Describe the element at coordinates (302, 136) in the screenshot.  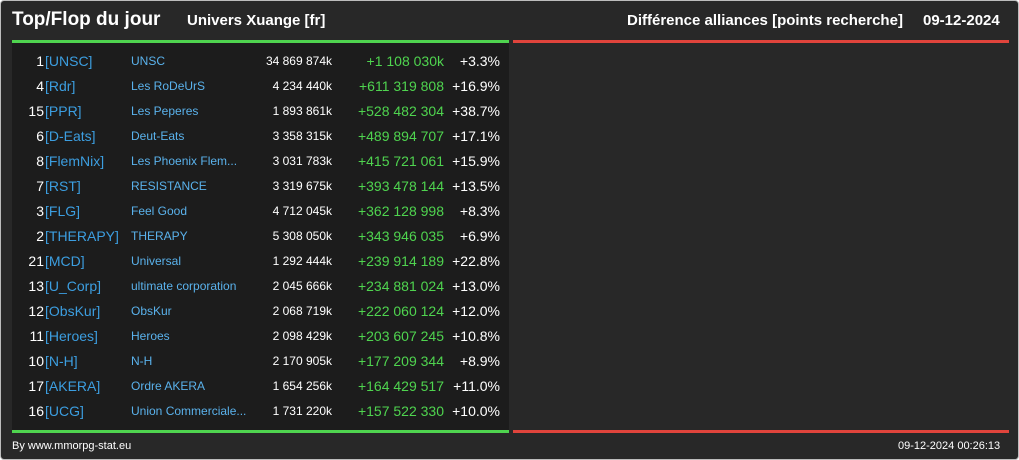
I see `alliance-points: 3 358 315k` at that location.